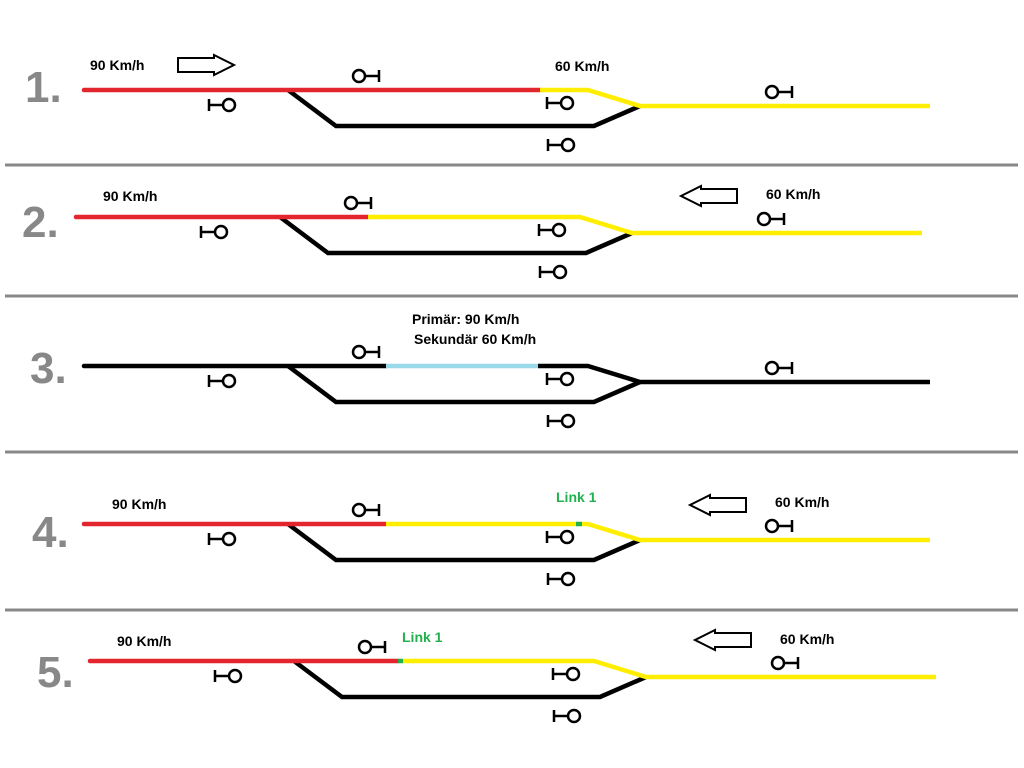 This screenshot has width=1024, height=768. Describe the element at coordinates (40, 222) in the screenshot. I see `panel-number: 2.` at that location.